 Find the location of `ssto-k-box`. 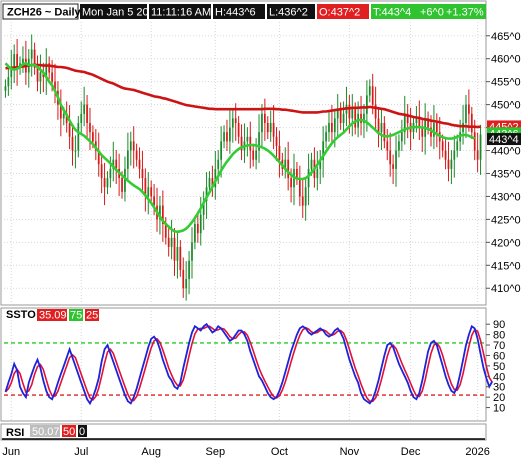

ssto-k-box is located at coordinates (52, 315).